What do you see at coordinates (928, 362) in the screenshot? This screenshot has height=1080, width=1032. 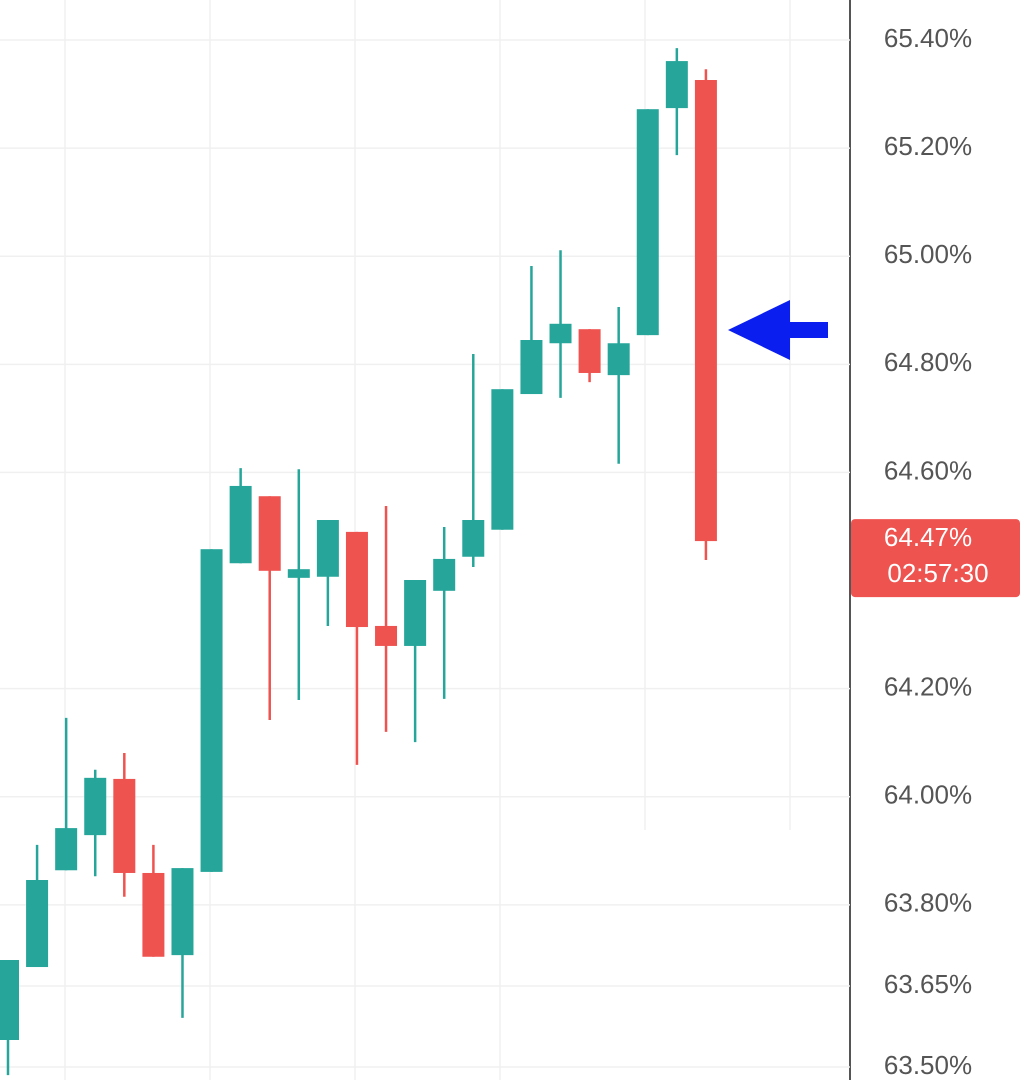 I see `y-tick-label: 64.80%` at bounding box center [928, 362].